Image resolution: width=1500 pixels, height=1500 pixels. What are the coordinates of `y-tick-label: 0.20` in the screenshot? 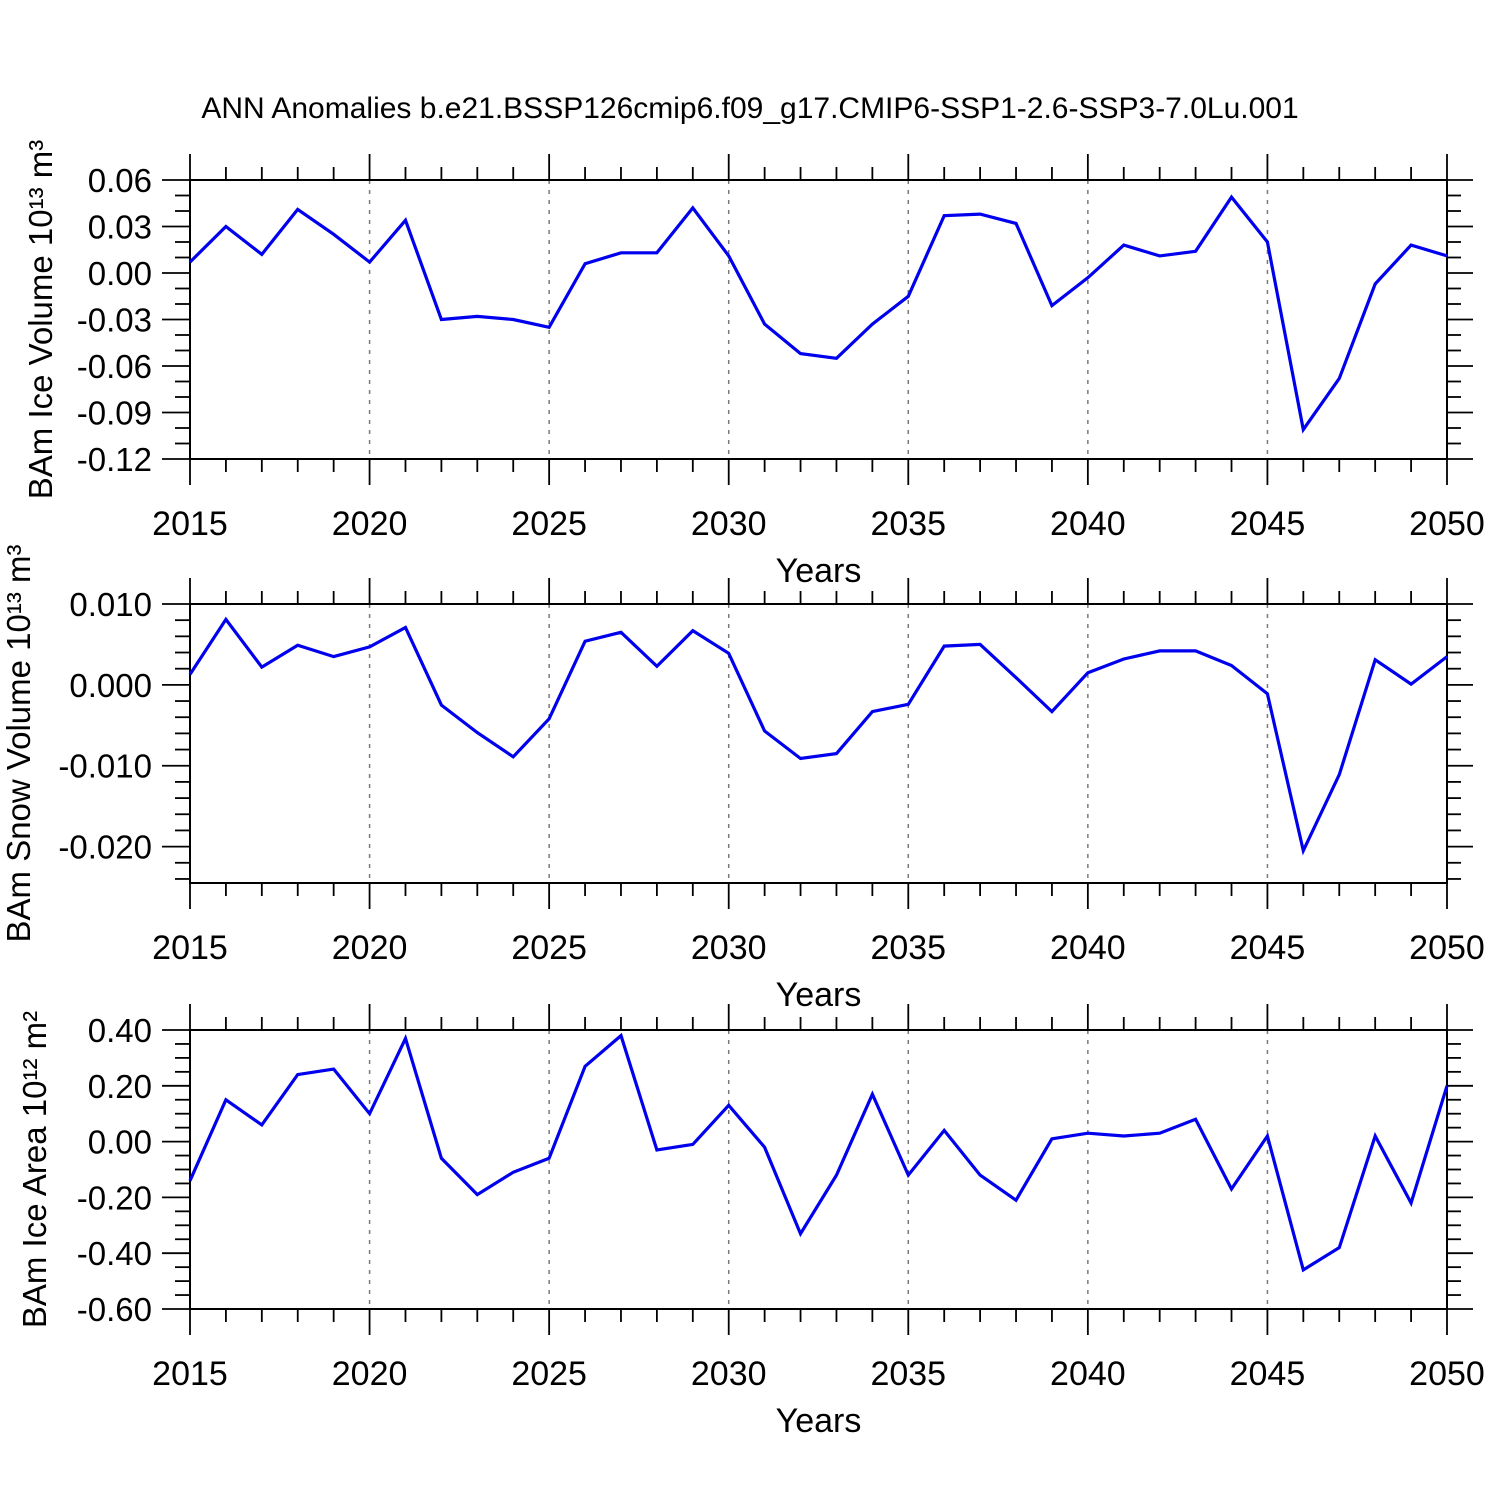 It's located at (120, 1086).